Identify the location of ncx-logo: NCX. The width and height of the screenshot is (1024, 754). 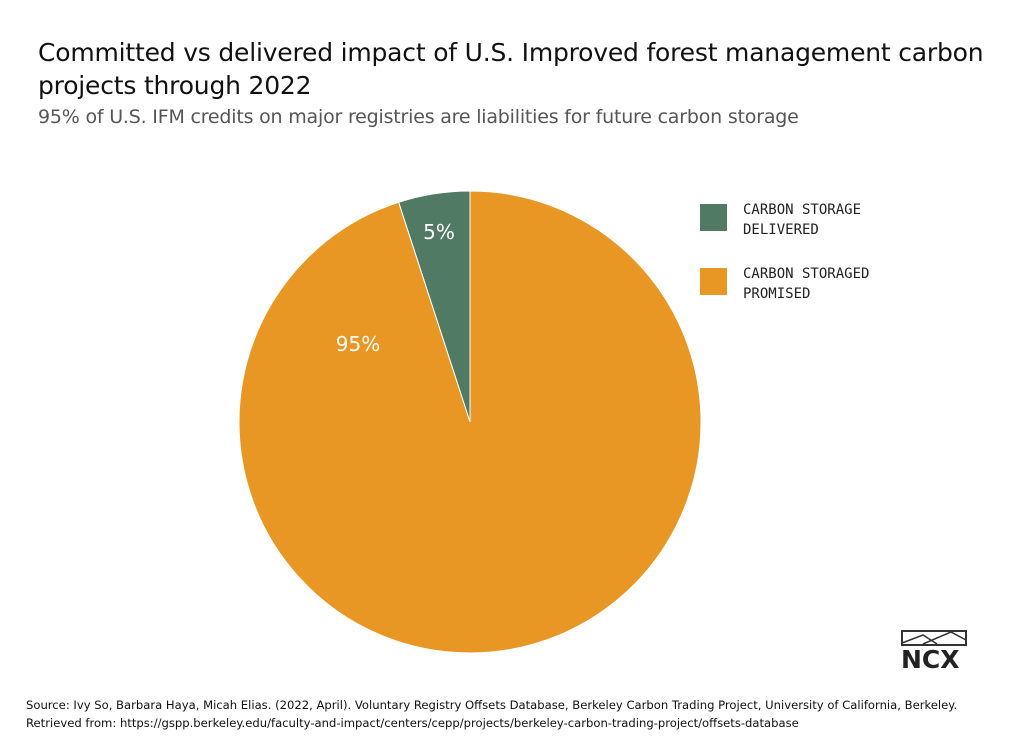
(930, 659).